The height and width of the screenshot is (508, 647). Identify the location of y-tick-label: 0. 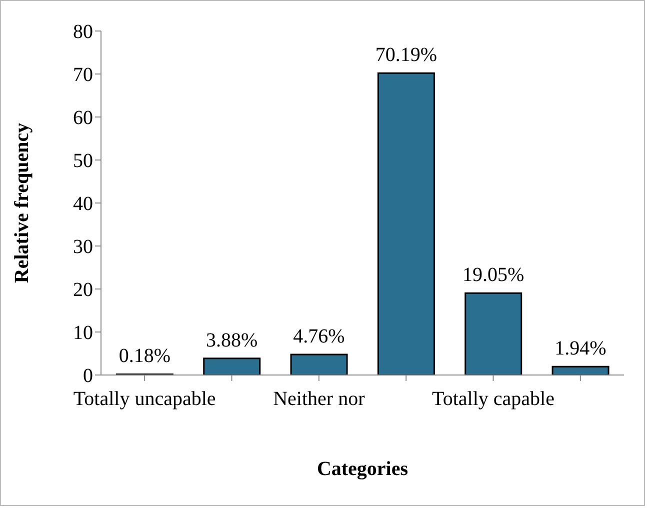
(88, 376).